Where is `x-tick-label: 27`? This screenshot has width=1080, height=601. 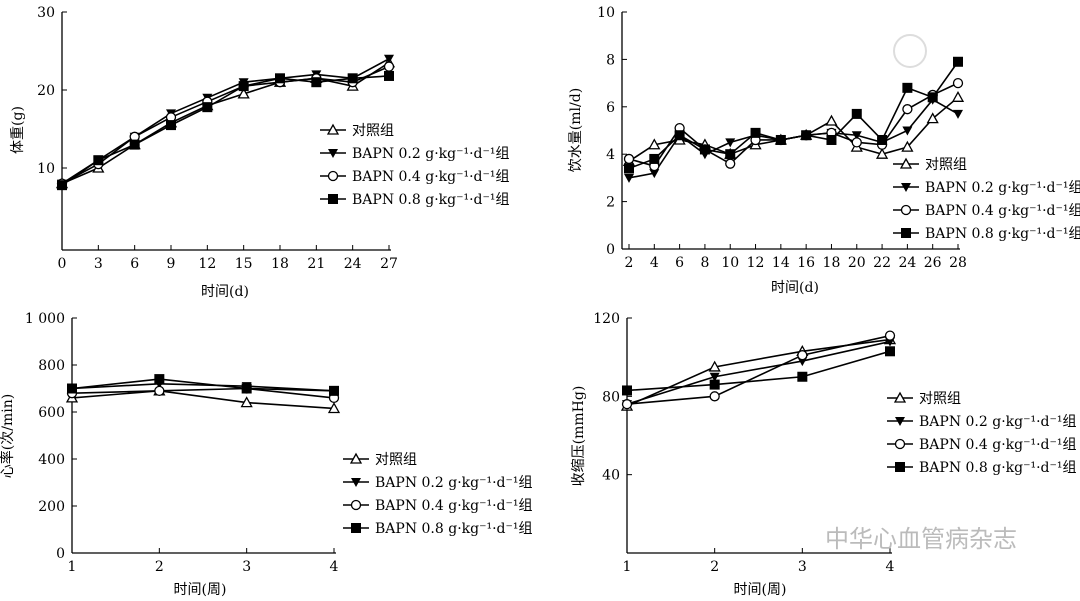 x-tick-label: 27 is located at coordinates (389, 264).